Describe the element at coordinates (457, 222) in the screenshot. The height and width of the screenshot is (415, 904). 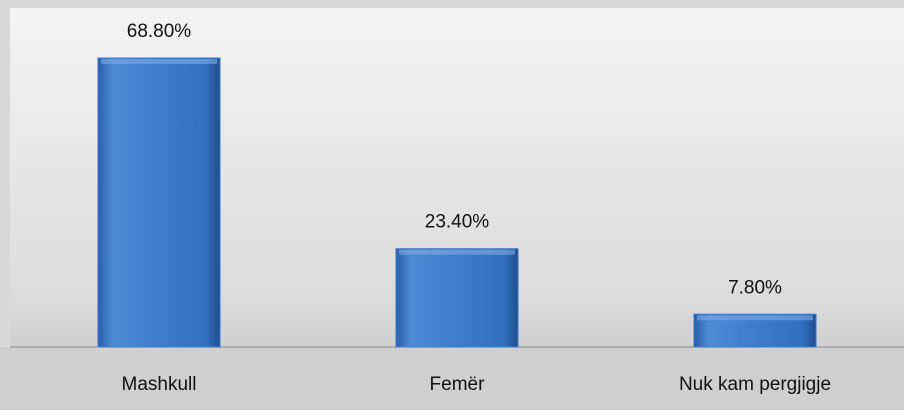
I see `value-label: 23.40%` at that location.